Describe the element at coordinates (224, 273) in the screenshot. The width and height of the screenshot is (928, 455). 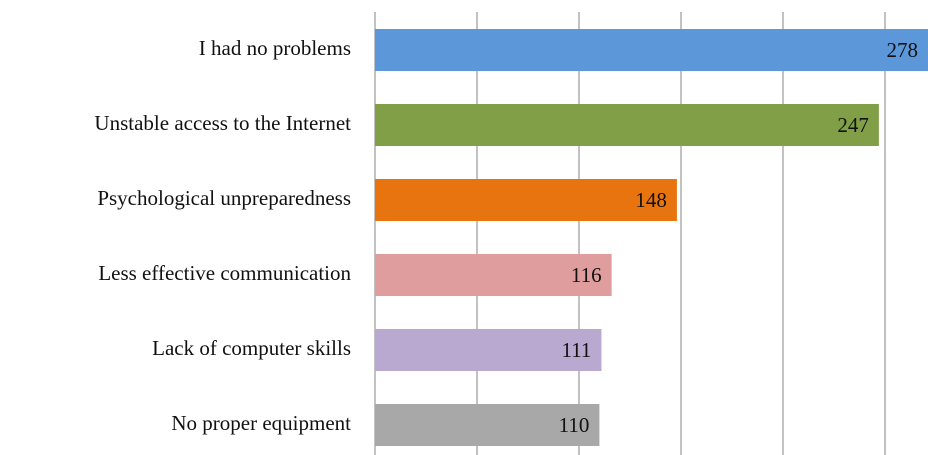
I see `y-tick-label: Less effective communication` at that location.